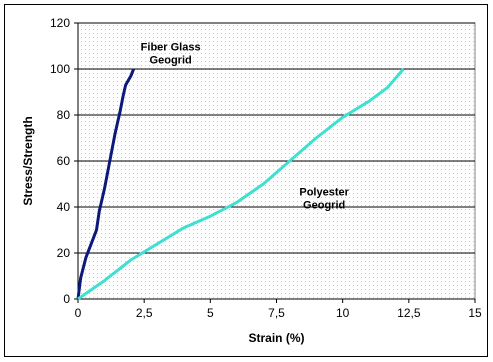 This screenshot has height=362, width=493. Describe the element at coordinates (64, 253) in the screenshot. I see `y-tick-label: 20` at that location.